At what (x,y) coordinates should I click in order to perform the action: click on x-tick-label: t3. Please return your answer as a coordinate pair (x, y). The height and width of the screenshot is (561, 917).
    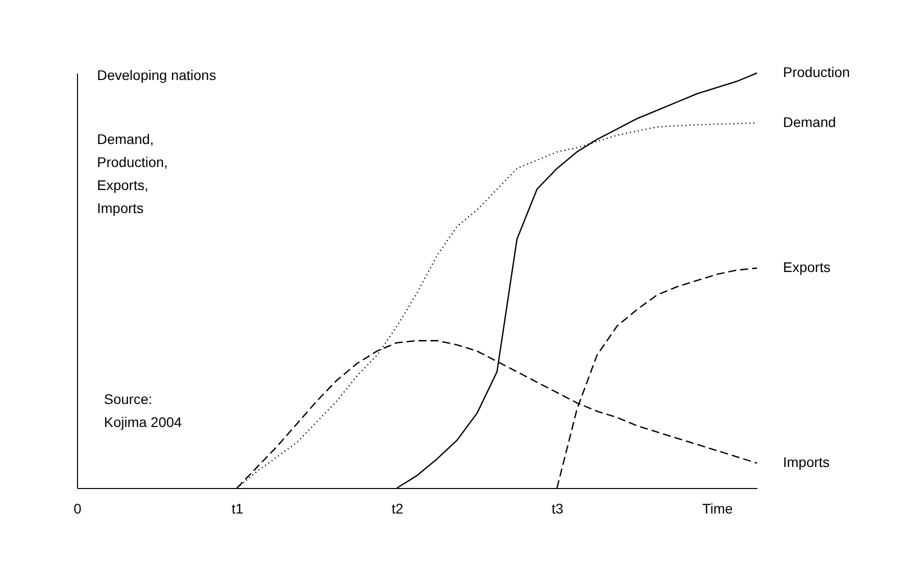
    Looking at the image, I should click on (558, 508).